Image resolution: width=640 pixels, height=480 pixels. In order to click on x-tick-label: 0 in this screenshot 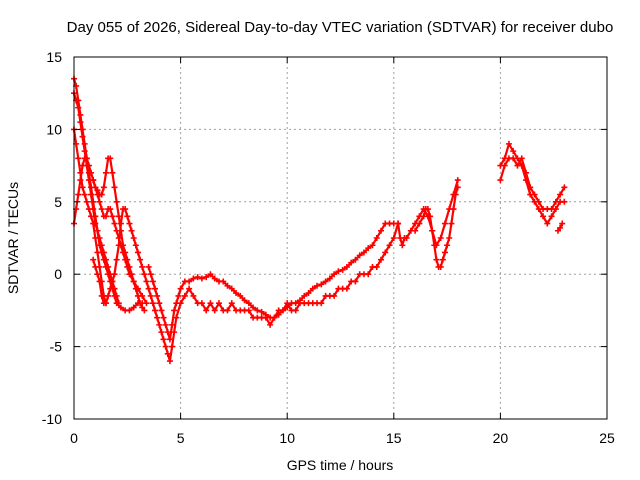, I will do `click(74, 438)`.